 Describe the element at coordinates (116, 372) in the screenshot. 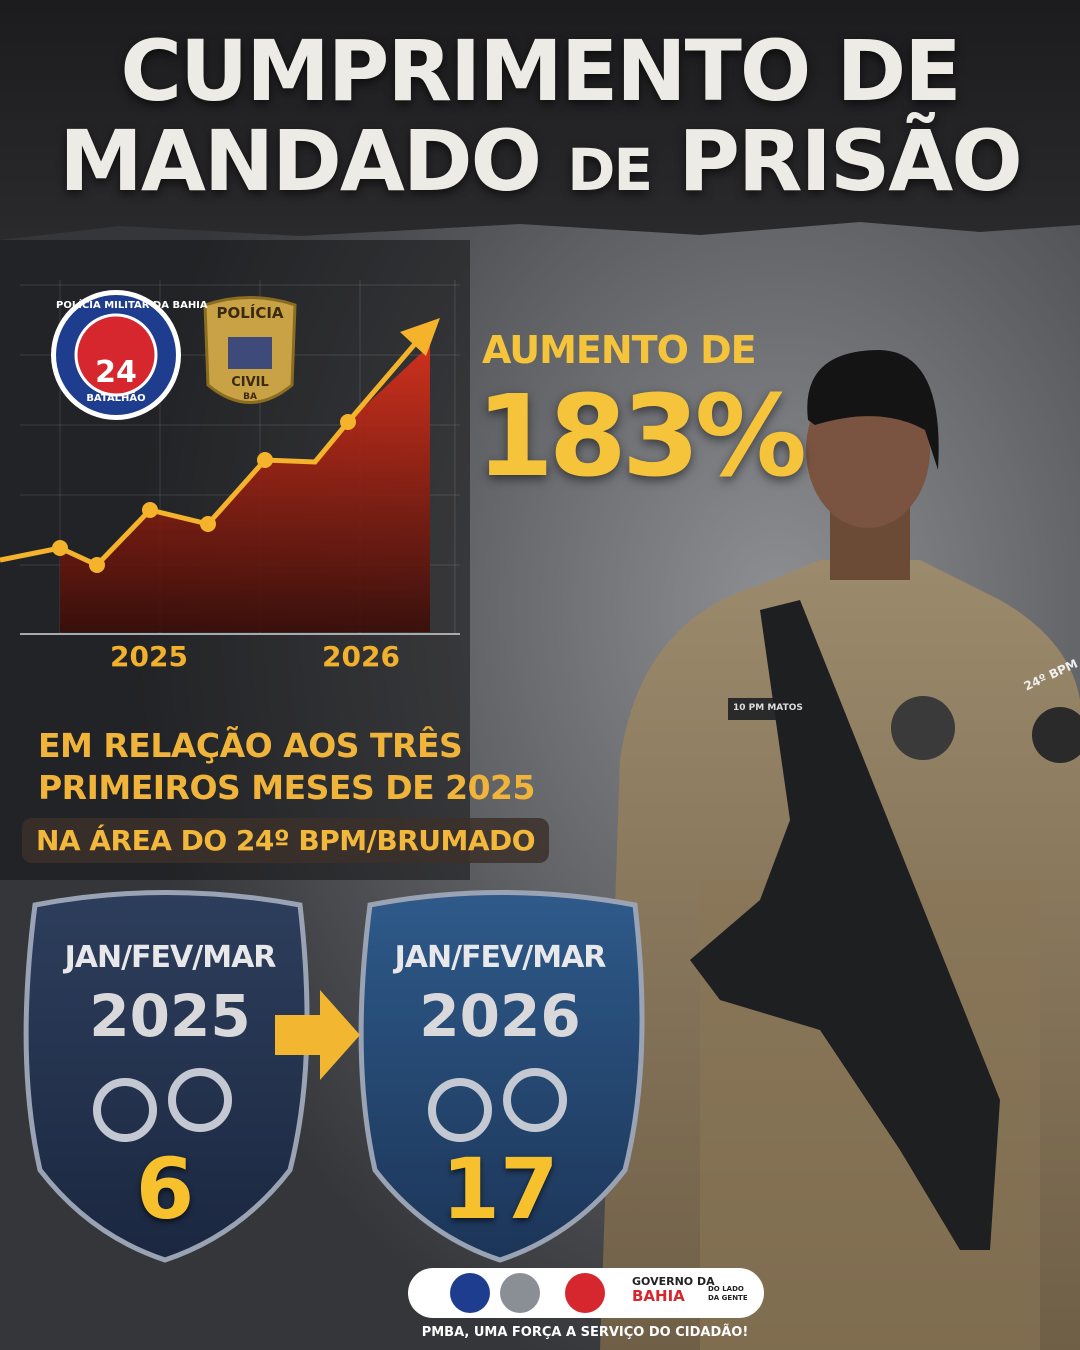

I see `pm-badge-number: 24` at that location.